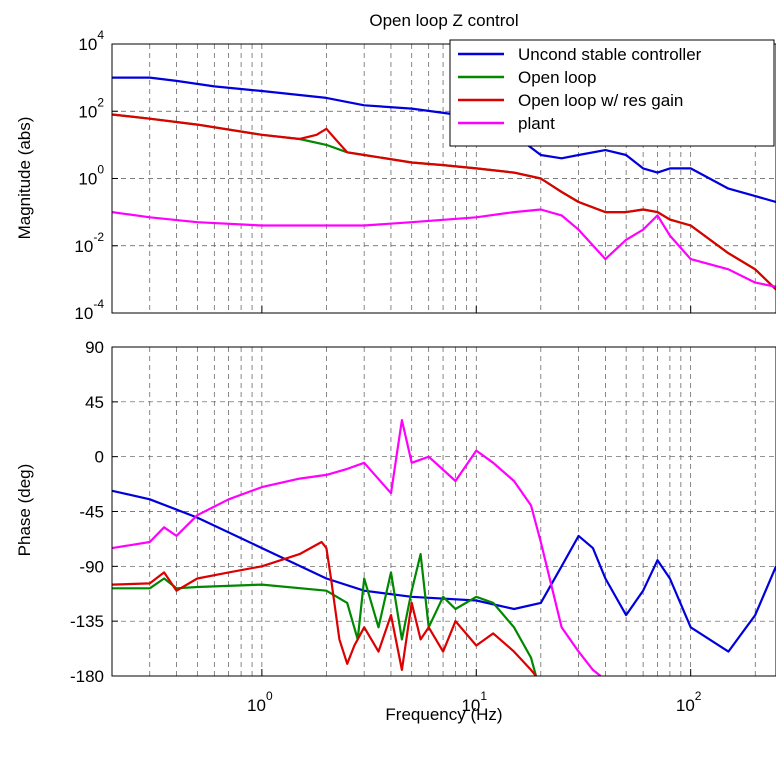 This screenshot has width=776, height=757. What do you see at coordinates (91, 512) in the screenshot?
I see `y-tick-label: -45` at bounding box center [91, 512].